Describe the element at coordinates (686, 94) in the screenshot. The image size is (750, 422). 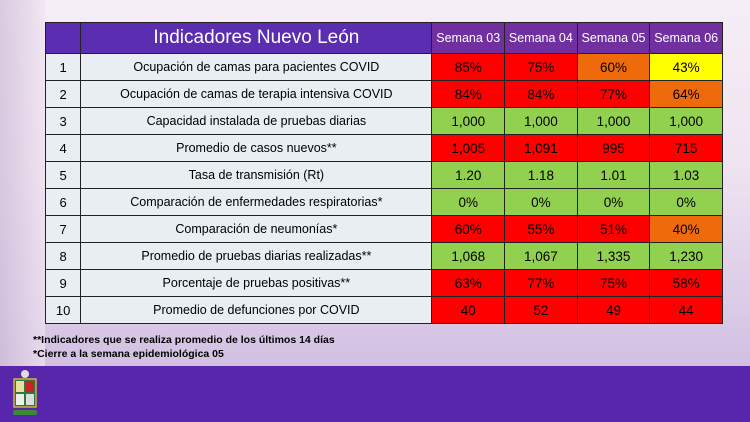
I see `indicator-value: 64%` at that location.